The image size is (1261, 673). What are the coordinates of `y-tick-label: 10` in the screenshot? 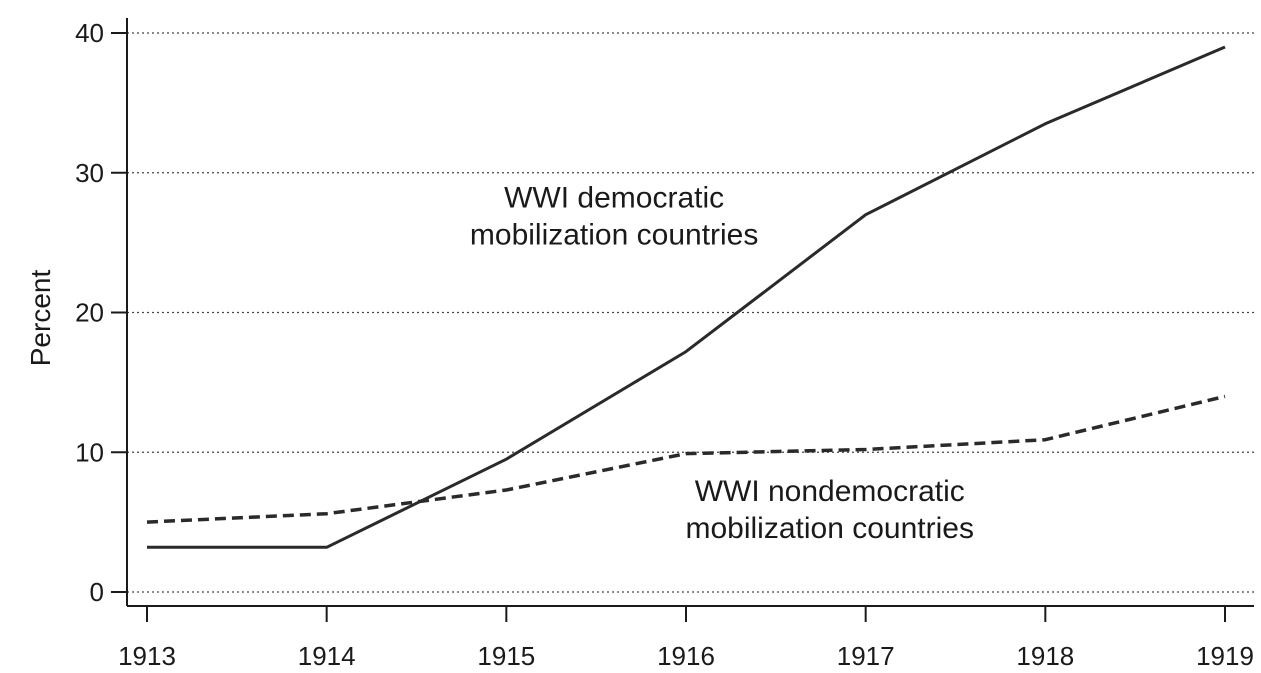 It's located at (89, 452).